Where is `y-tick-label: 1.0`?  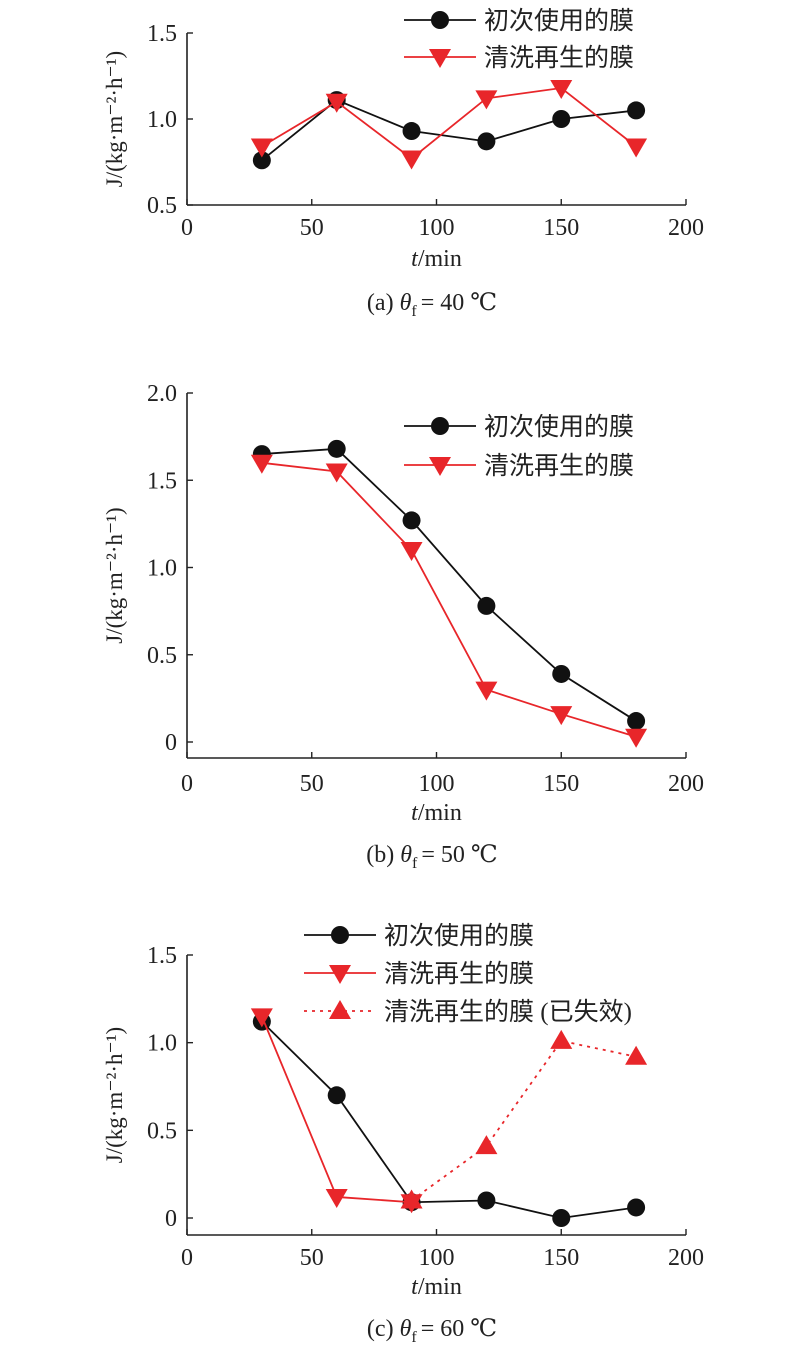
y-tick-label: 1.0 is located at coordinates (162, 569).